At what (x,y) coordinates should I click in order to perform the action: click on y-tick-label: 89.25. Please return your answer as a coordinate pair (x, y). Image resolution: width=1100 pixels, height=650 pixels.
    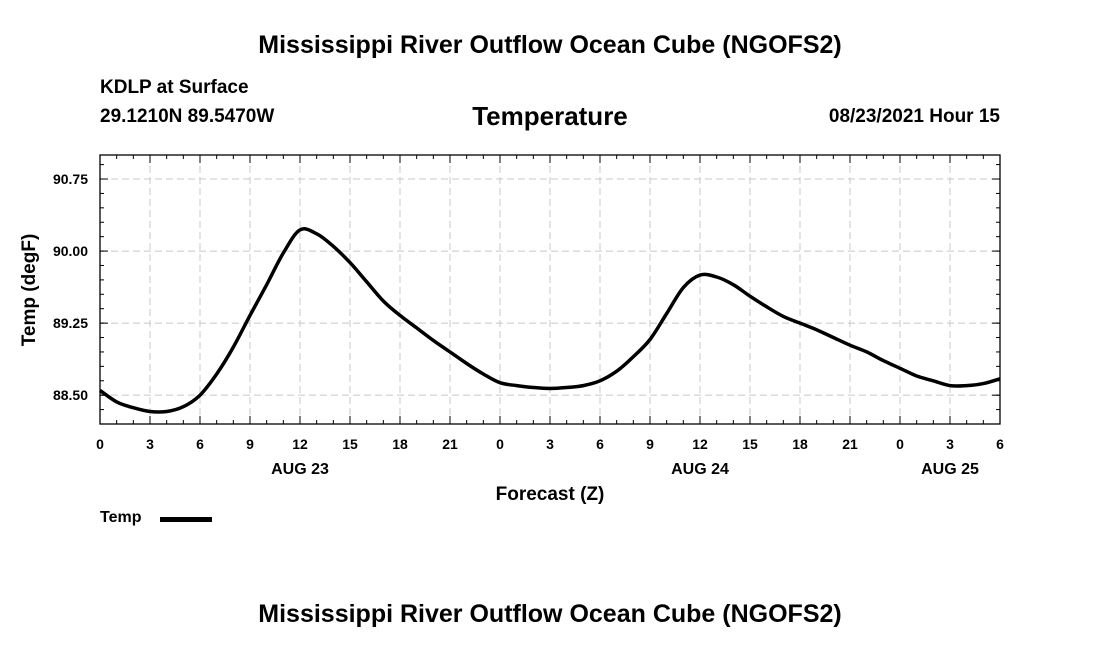
    Looking at the image, I should click on (70, 323).